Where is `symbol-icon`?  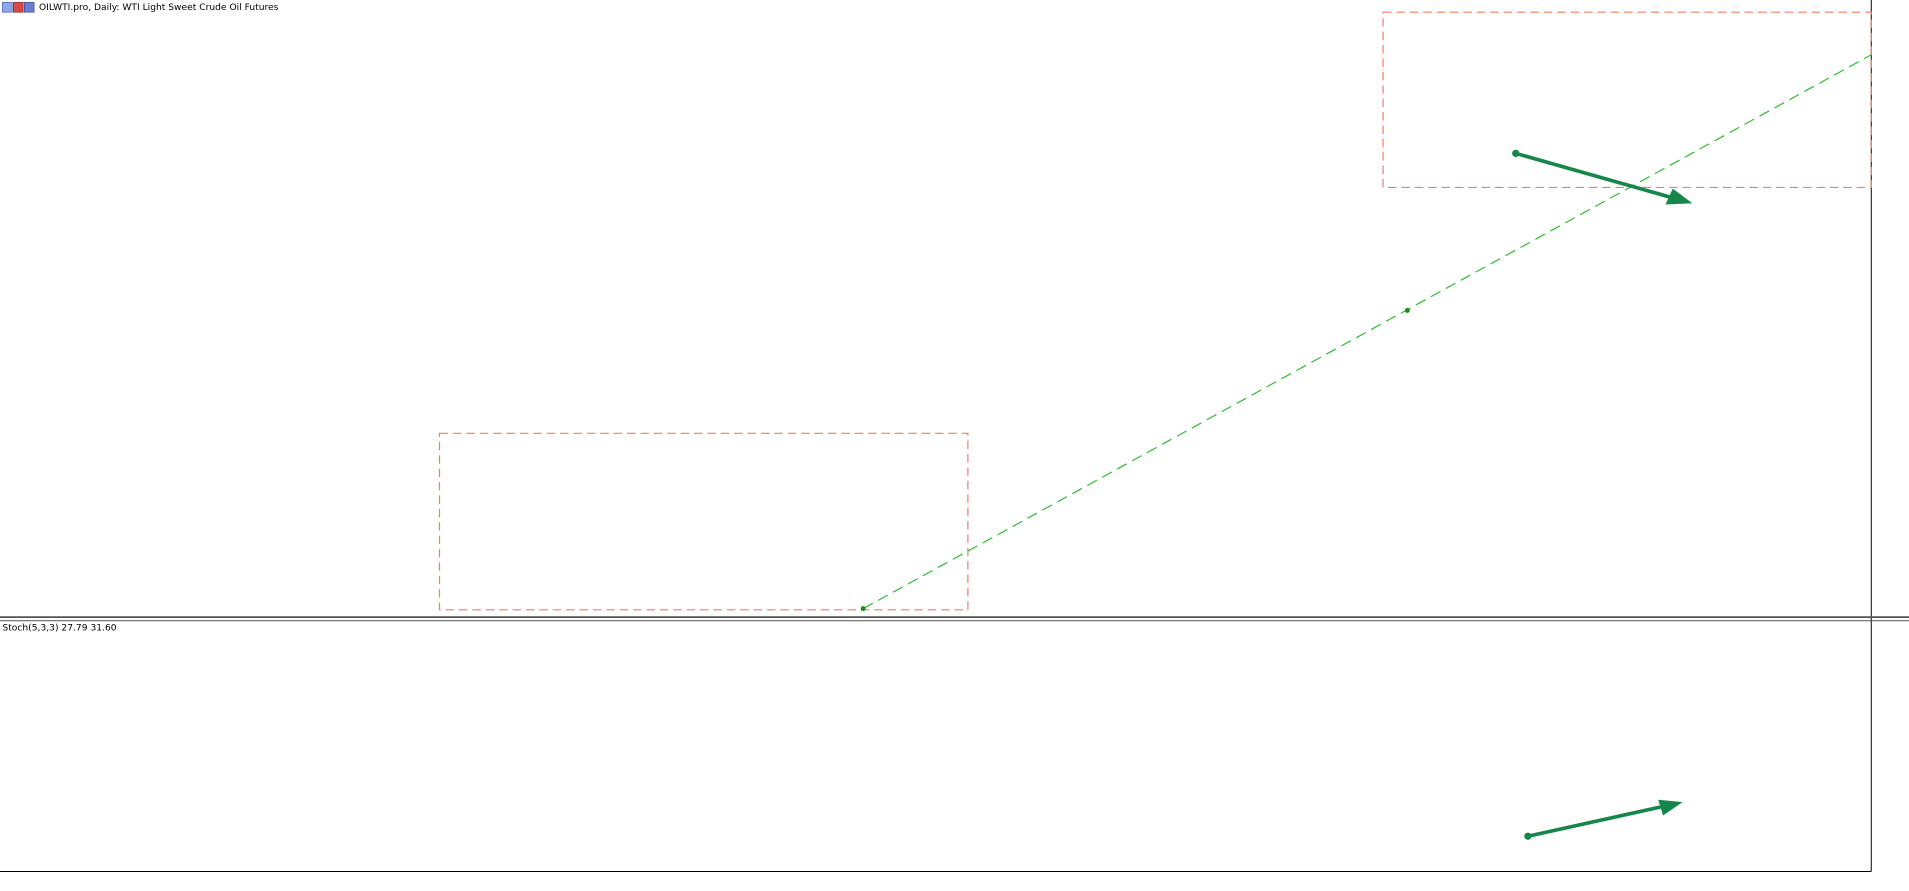
symbol-icon is located at coordinates (18, 7).